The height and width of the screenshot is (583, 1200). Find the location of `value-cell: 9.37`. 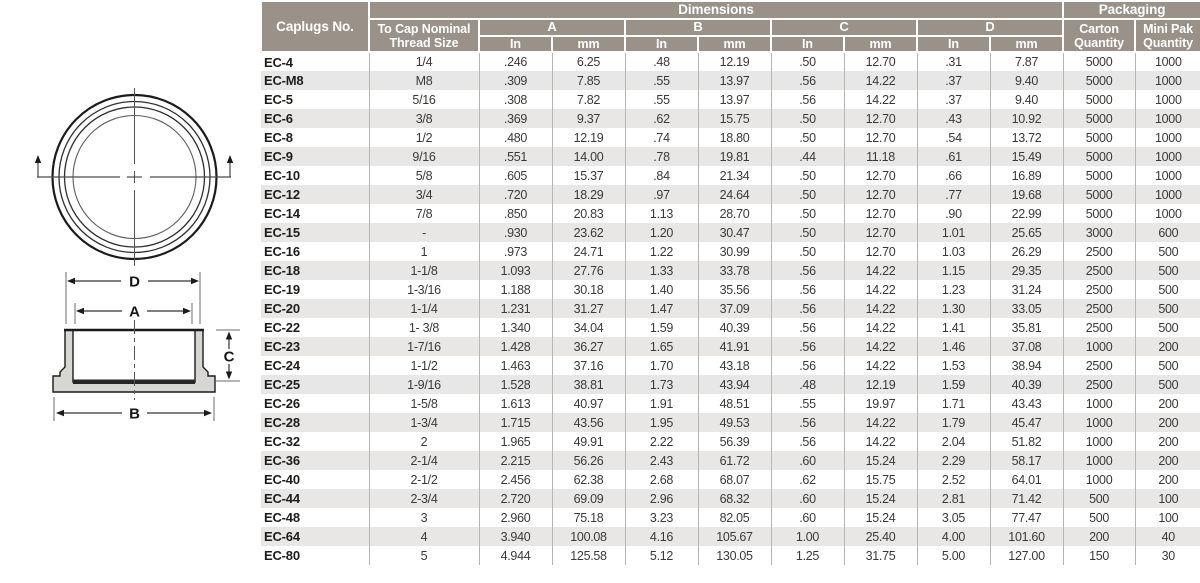

value-cell: 9.37 is located at coordinates (588, 118).